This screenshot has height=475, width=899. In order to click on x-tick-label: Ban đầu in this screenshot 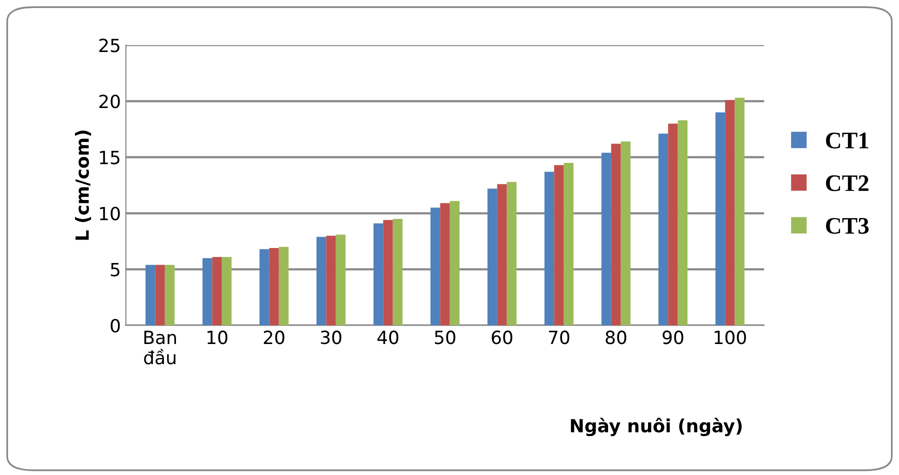, I will do `click(160, 347)`.